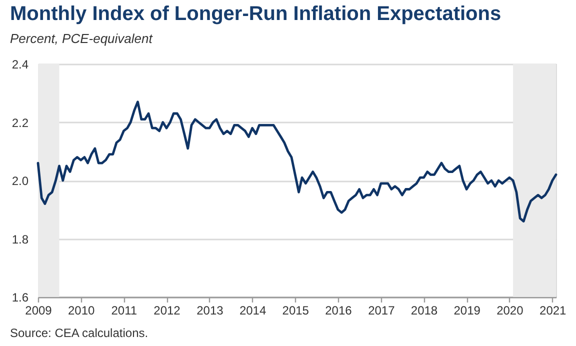 The width and height of the screenshot is (576, 346). What do you see at coordinates (20, 181) in the screenshot?
I see `y-tick-label: 2.0` at bounding box center [20, 181].